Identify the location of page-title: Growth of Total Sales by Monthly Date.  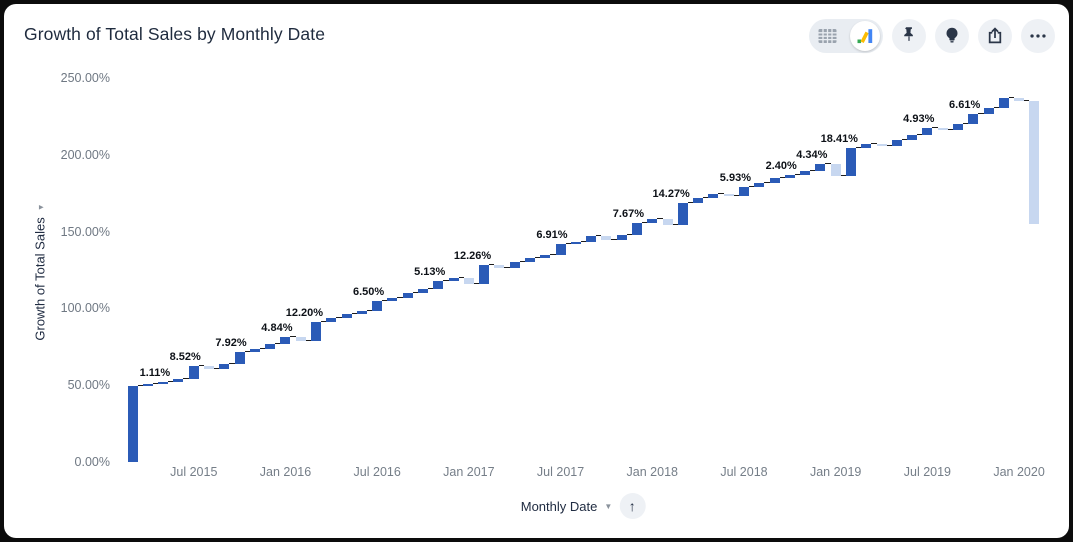
(175, 34).